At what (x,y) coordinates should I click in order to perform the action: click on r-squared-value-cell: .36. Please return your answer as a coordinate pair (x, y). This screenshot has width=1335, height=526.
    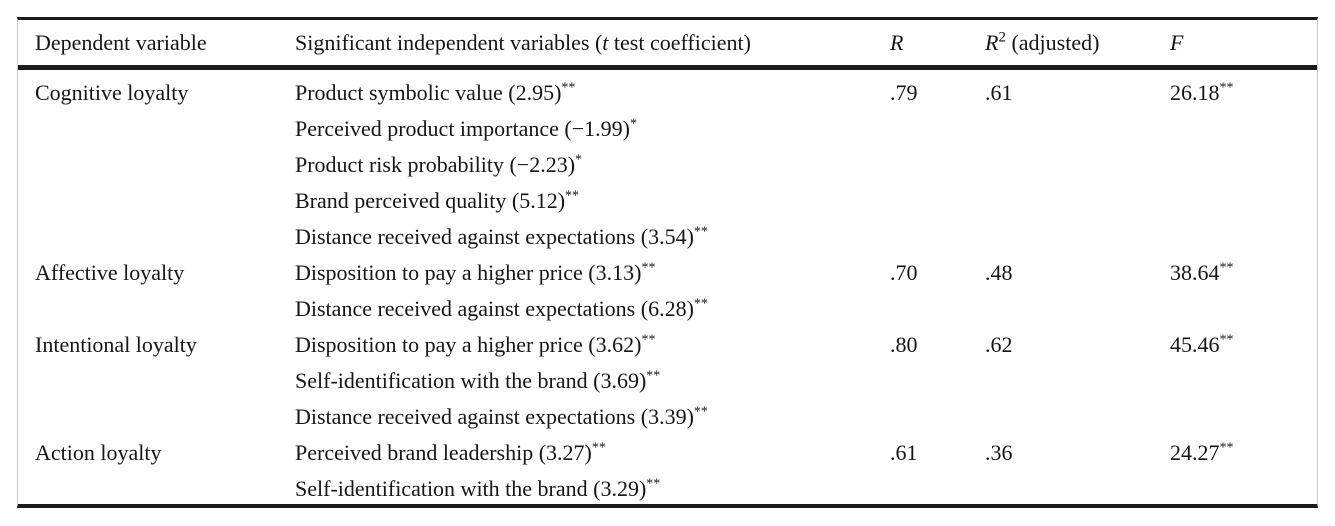
    Looking at the image, I should click on (999, 452).